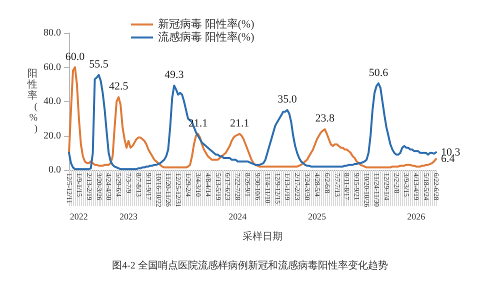 The image size is (500, 284). What do you see at coordinates (206, 37) in the screenshot?
I see `legend-label: 流感病毒 阳性率(%)` at bounding box center [206, 37].